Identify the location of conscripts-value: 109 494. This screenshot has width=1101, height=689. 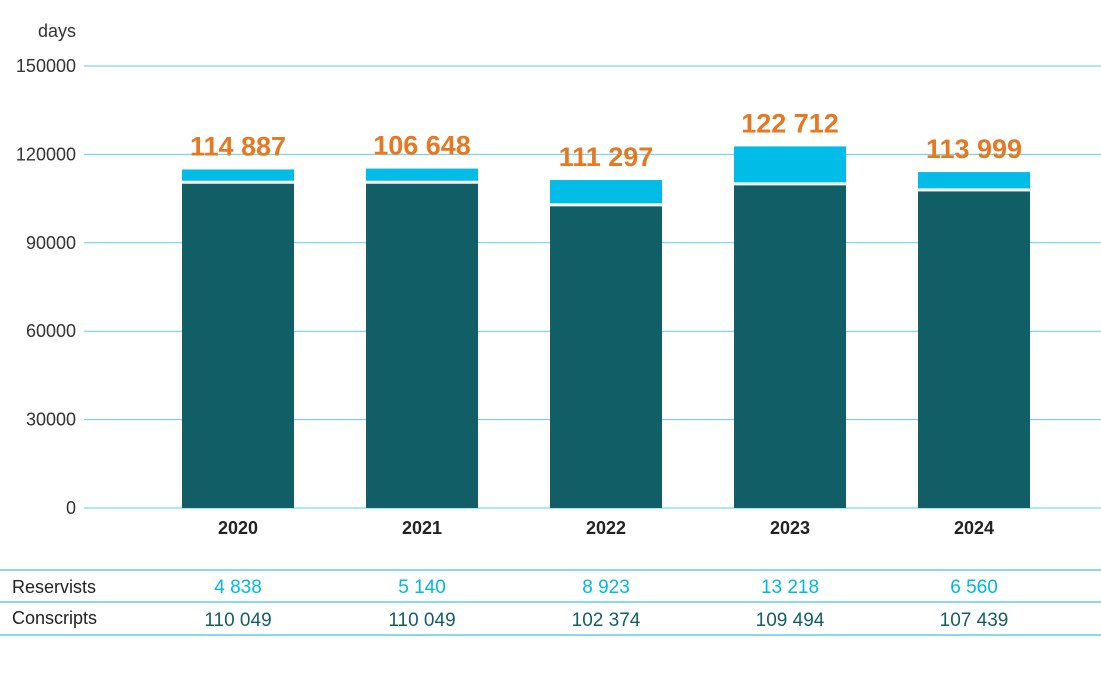
(790, 620).